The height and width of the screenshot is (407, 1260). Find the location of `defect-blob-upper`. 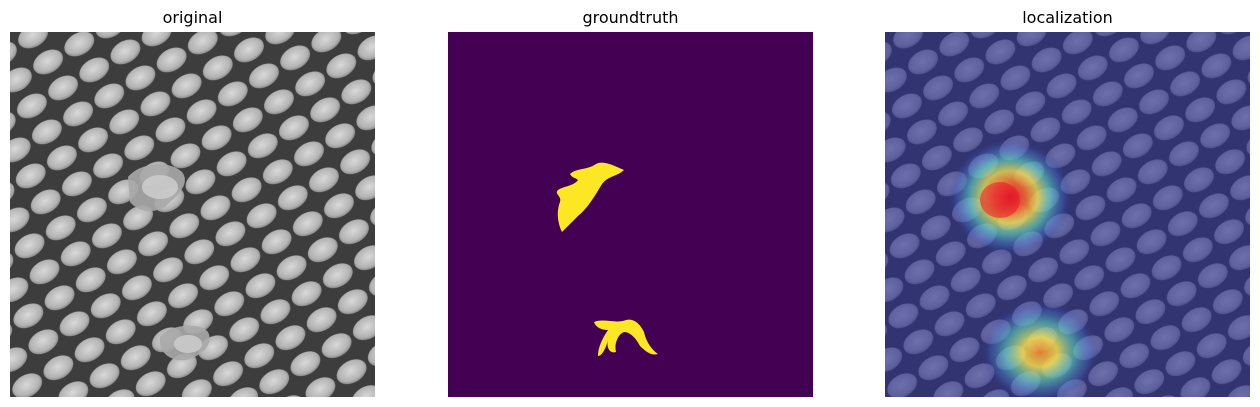

defect-blob-upper is located at coordinates (156, 187).